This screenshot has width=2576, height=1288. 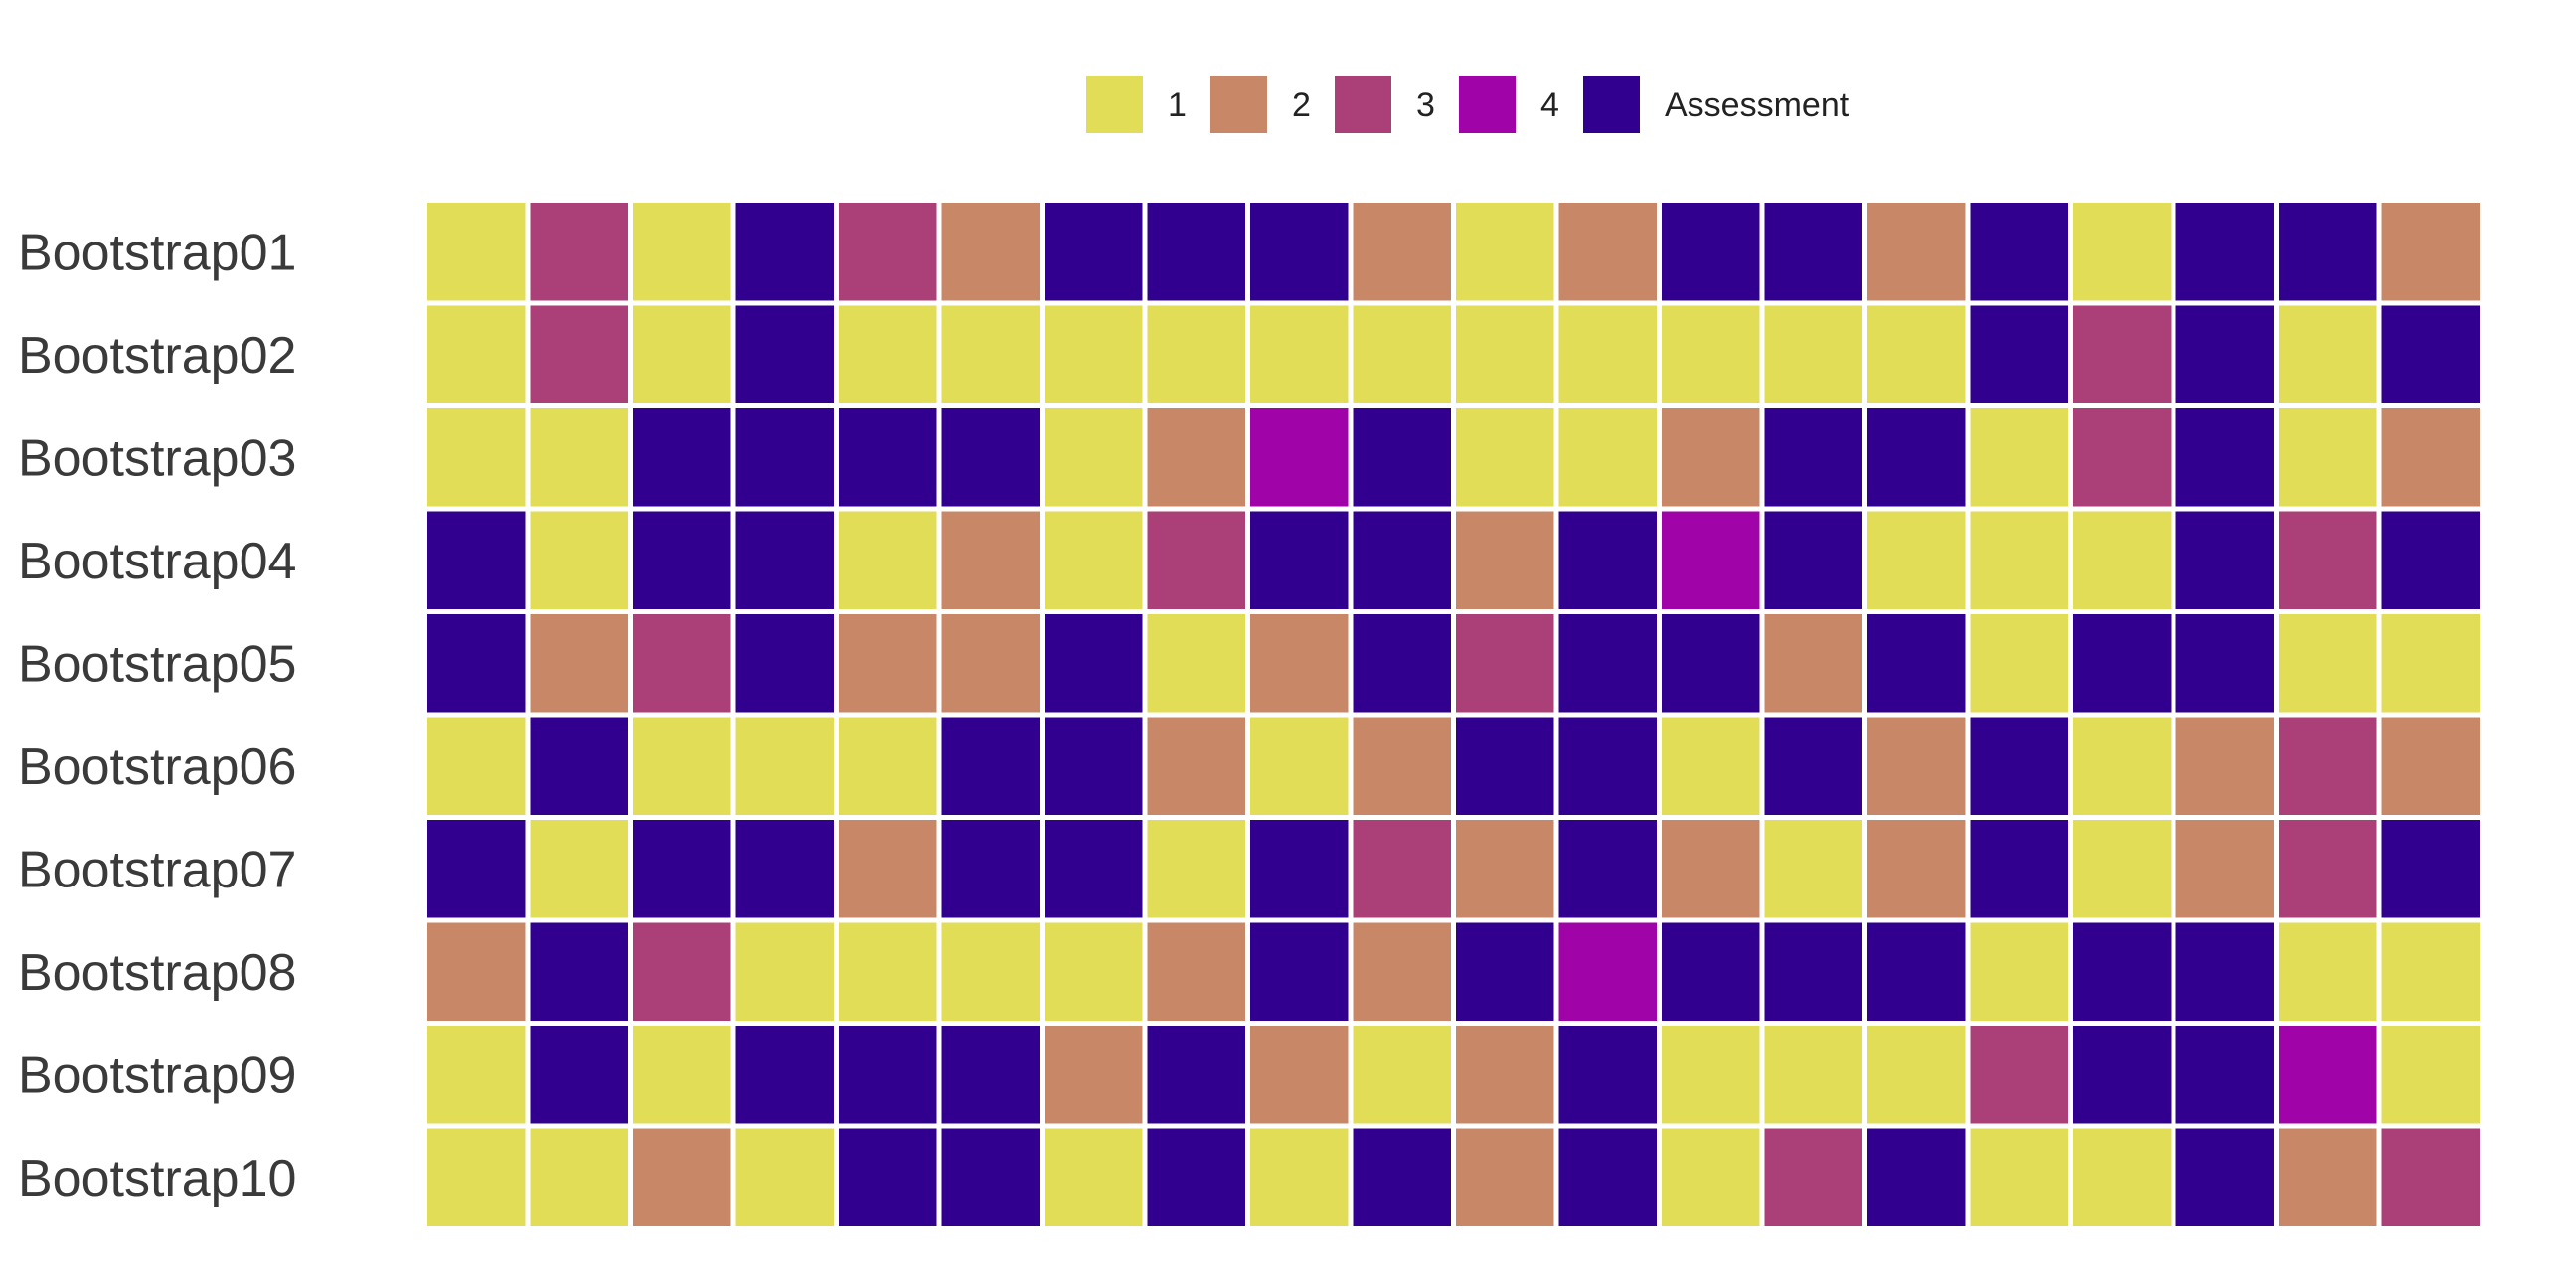 I want to click on heatmap-cell-r6-c9, so click(x=1299, y=766).